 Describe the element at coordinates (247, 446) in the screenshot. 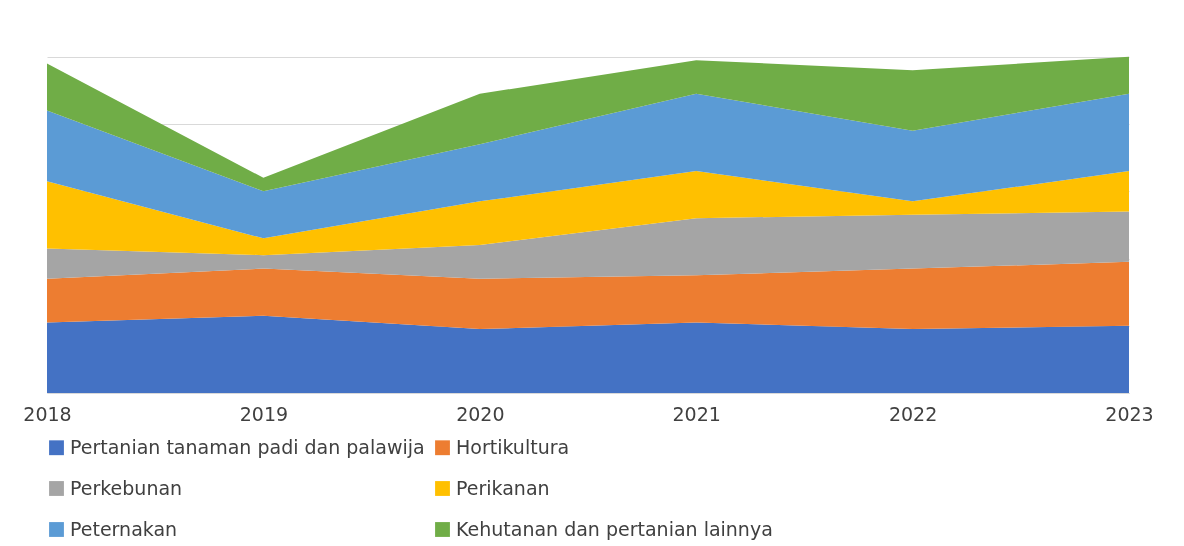

I see `legend-label: Pertanian tanaman padi dan palawija` at that location.